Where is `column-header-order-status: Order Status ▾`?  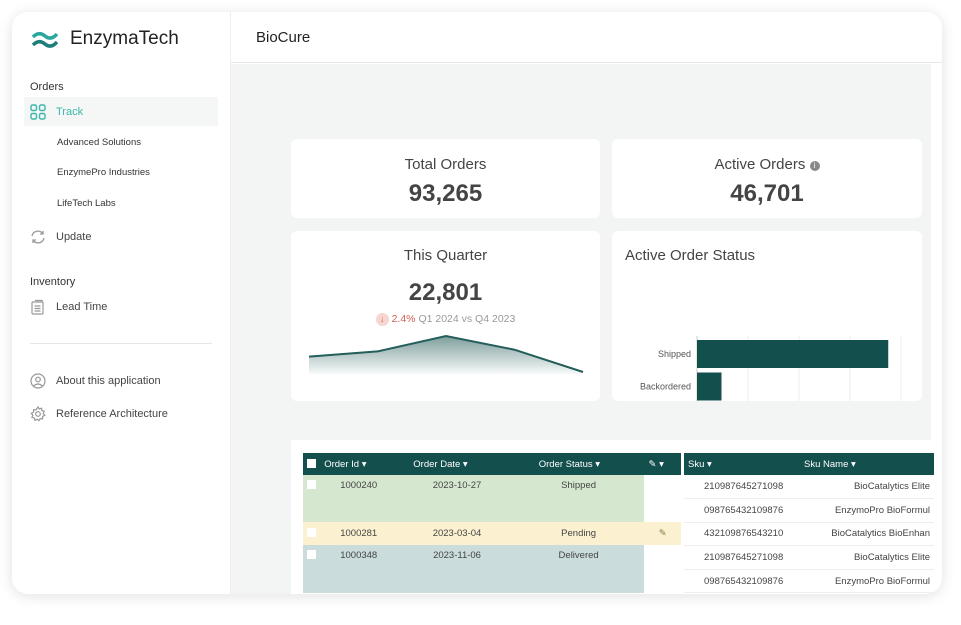
column-header-order-status: Order Status ▾ is located at coordinates (578, 464).